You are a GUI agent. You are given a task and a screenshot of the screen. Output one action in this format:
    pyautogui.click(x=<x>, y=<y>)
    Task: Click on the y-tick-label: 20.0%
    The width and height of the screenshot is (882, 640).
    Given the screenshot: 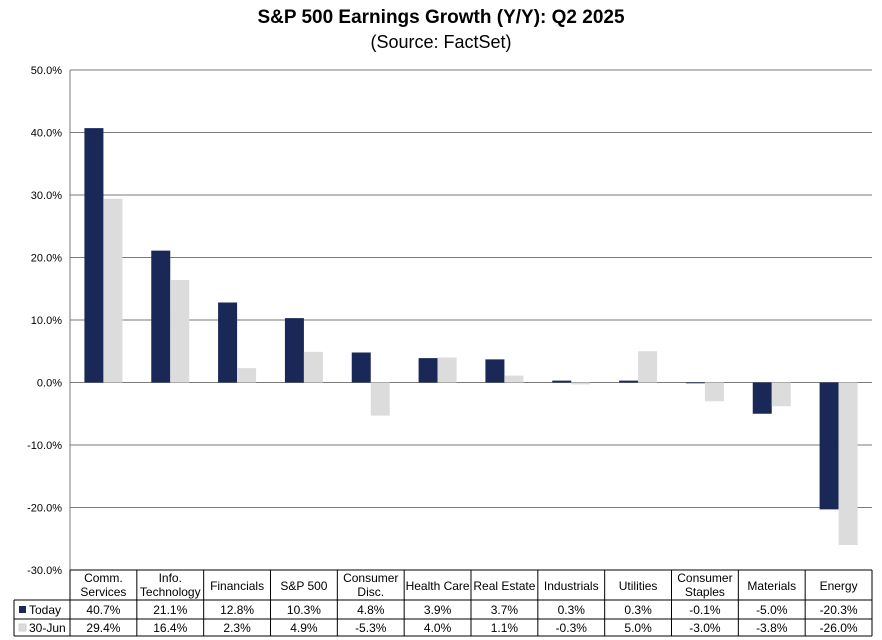 What is the action you would take?
    pyautogui.click(x=46, y=259)
    